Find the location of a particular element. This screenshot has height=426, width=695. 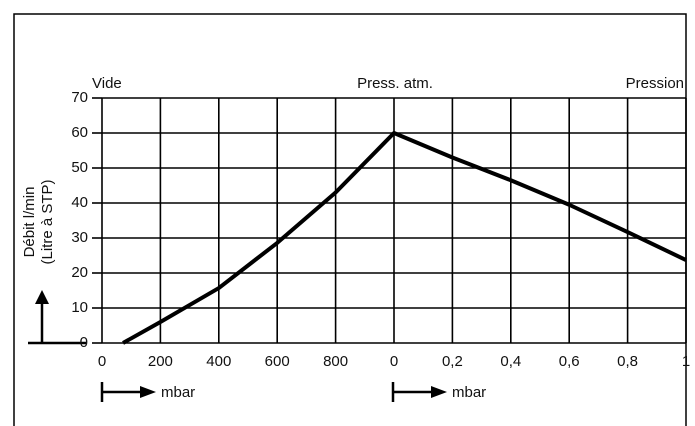

x-tick-label: 1 is located at coordinates (686, 361).